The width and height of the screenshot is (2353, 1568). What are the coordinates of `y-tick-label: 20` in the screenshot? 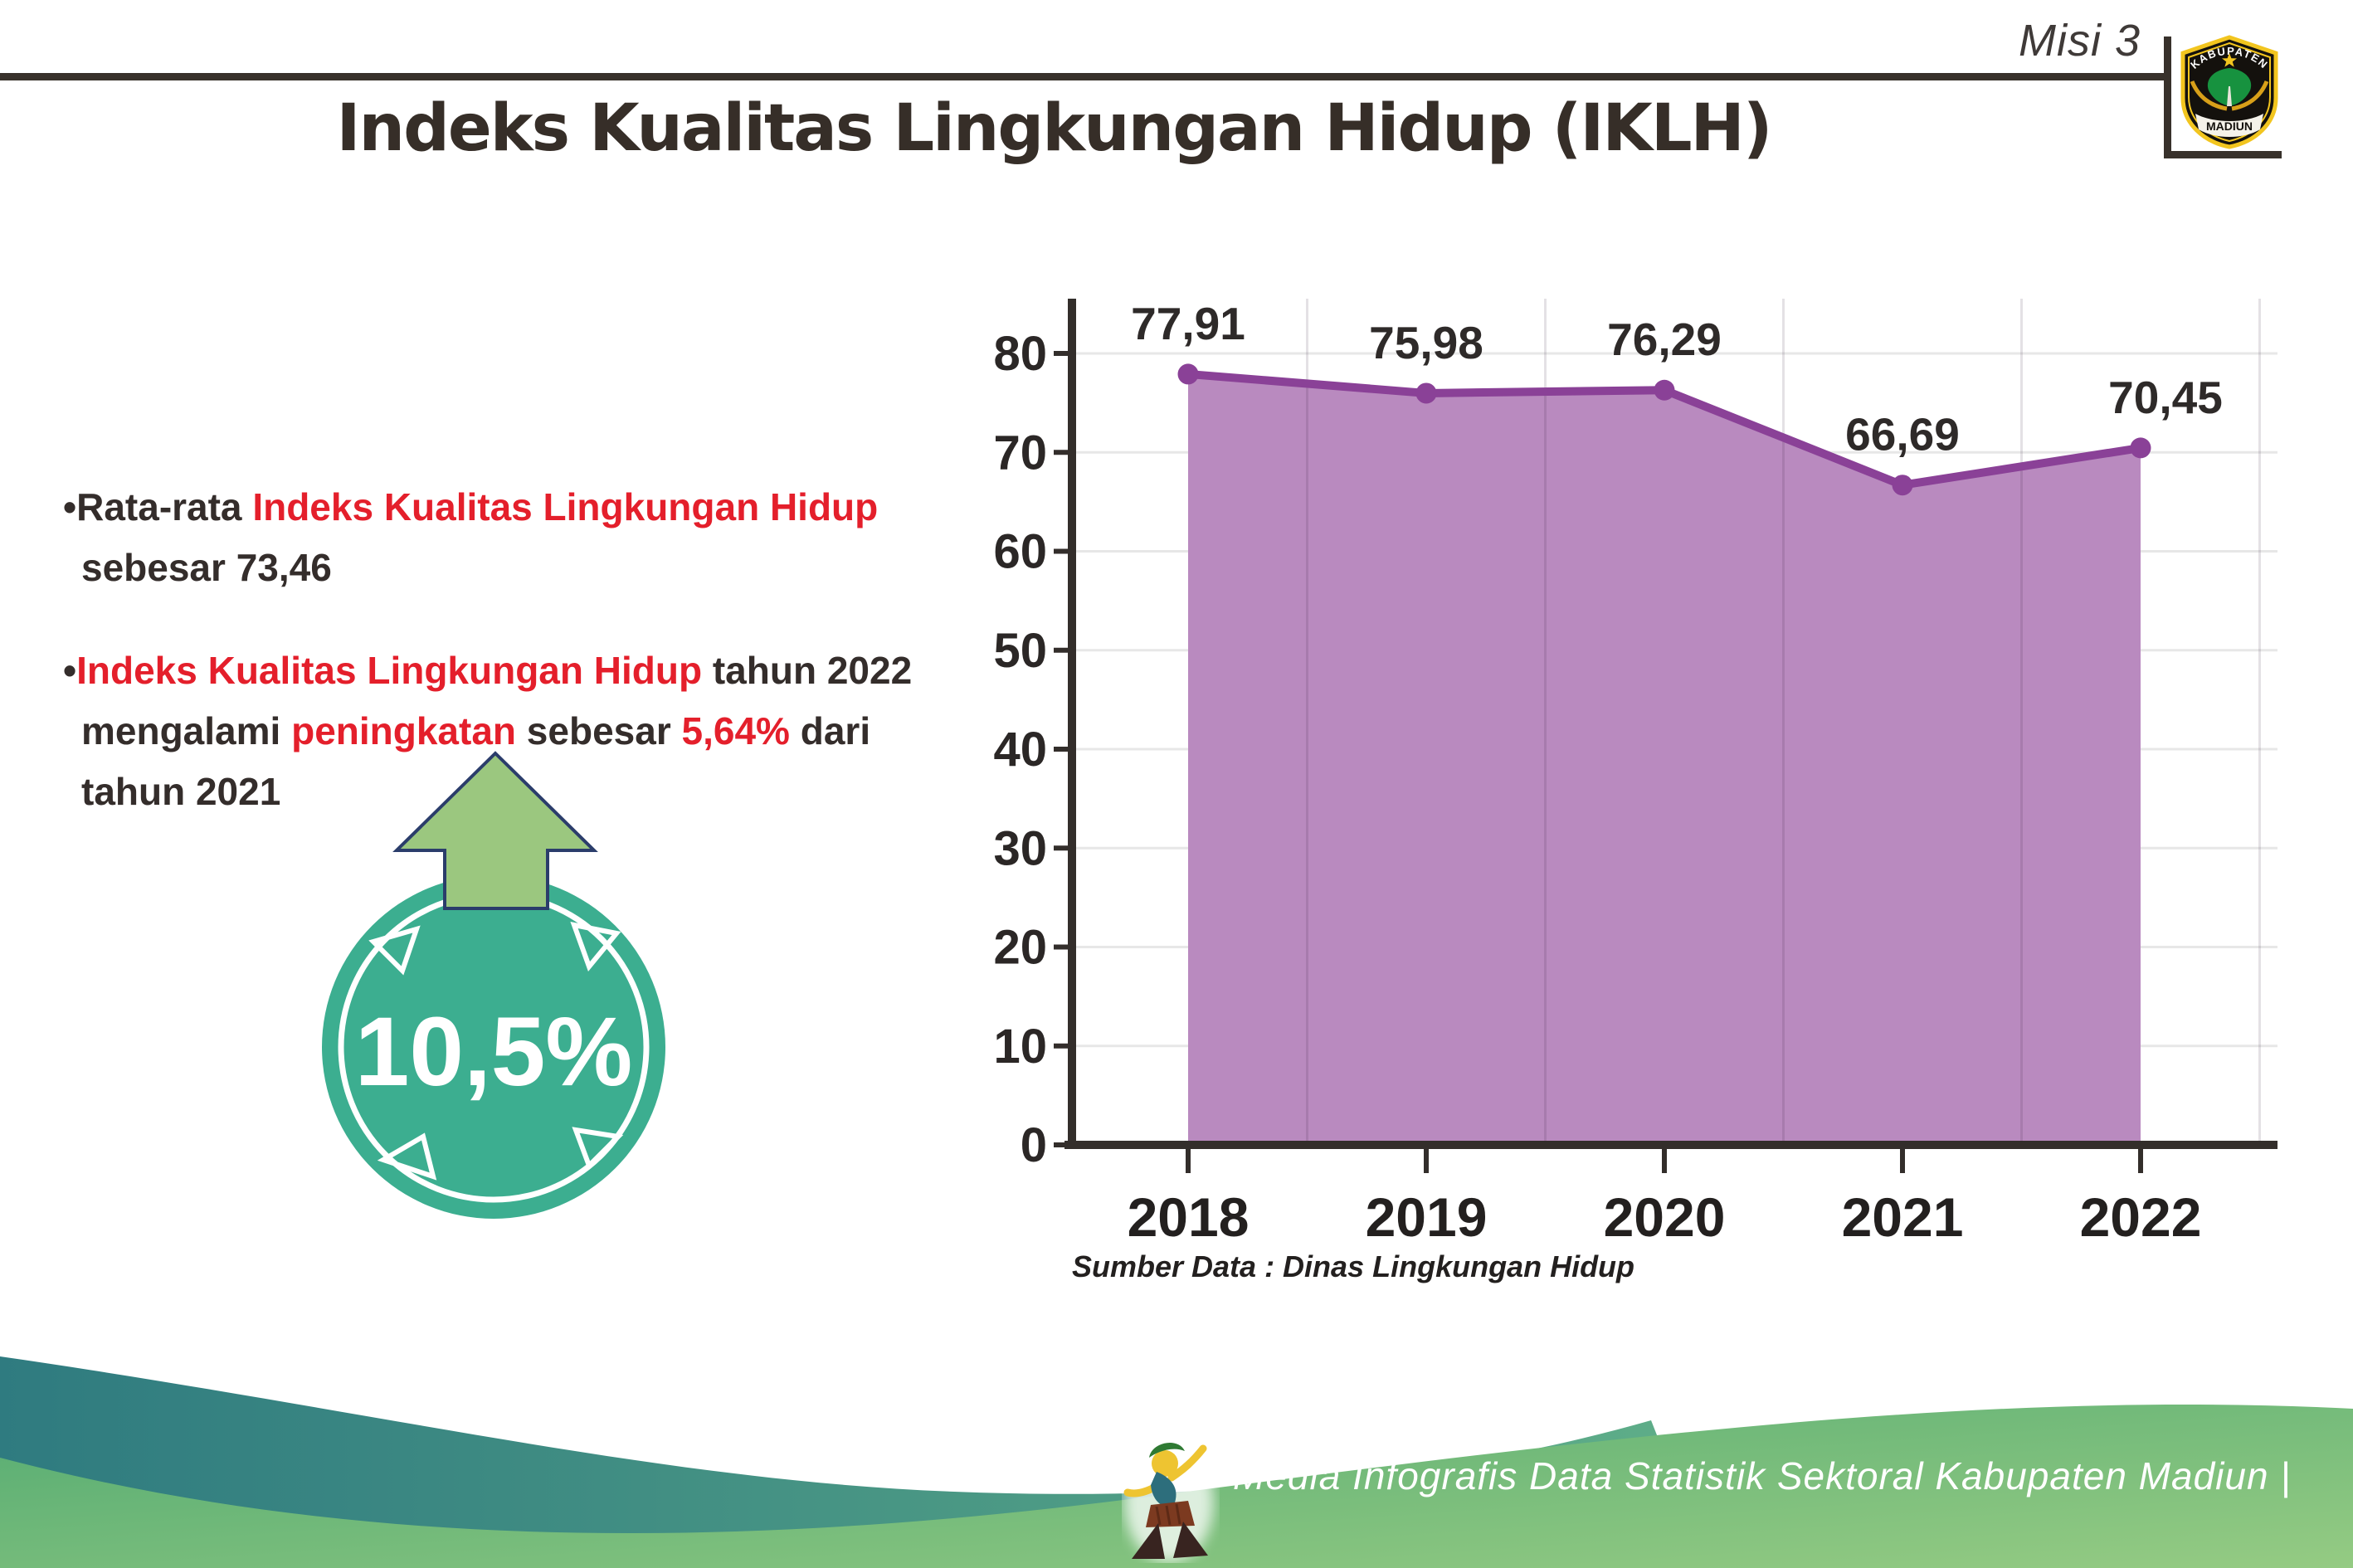 It's located at (1020, 948).